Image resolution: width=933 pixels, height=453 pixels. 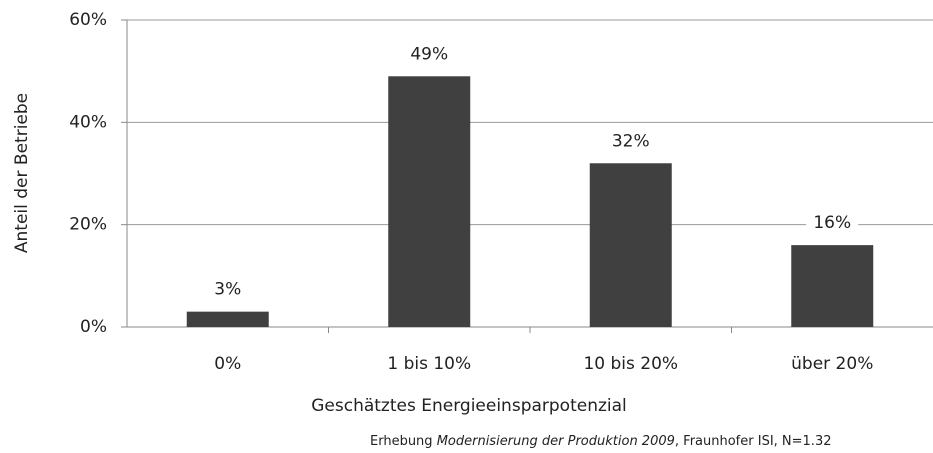 I want to click on source-text: Modernisierung der Produktion 2009, so click(x=556, y=441).